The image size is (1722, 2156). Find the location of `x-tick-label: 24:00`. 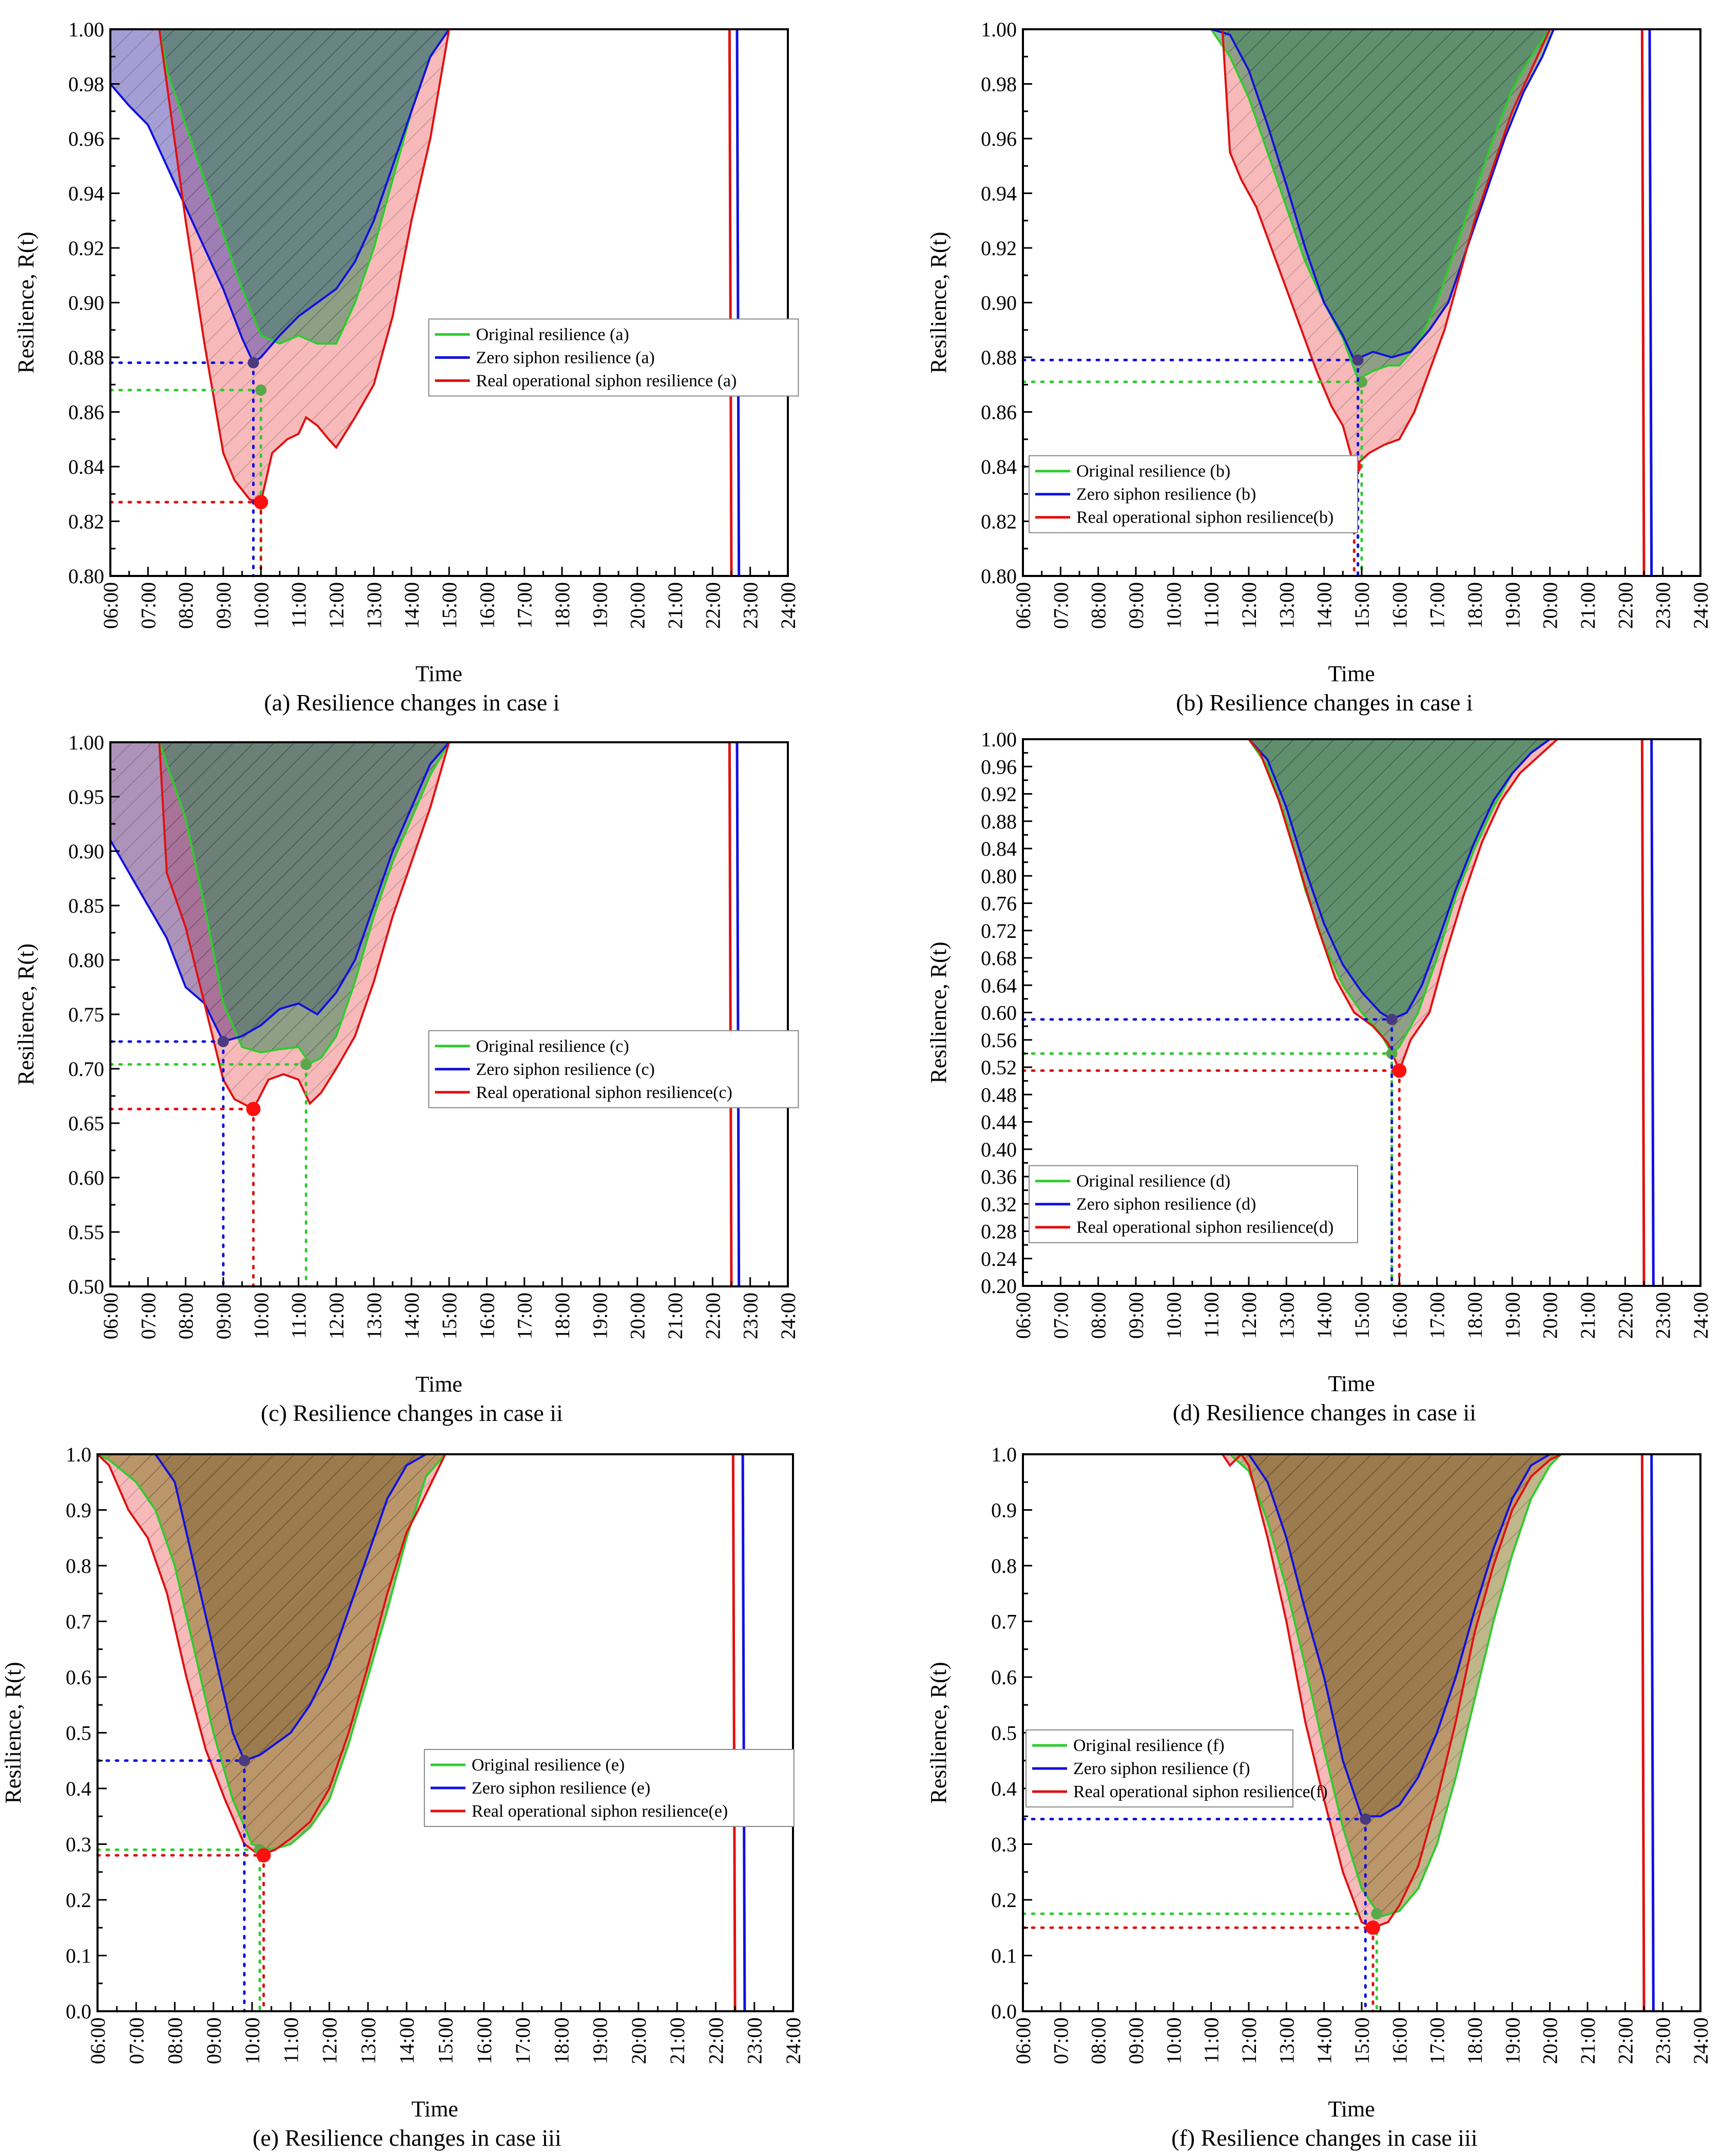

x-tick-label: 24:00 is located at coordinates (788, 605).